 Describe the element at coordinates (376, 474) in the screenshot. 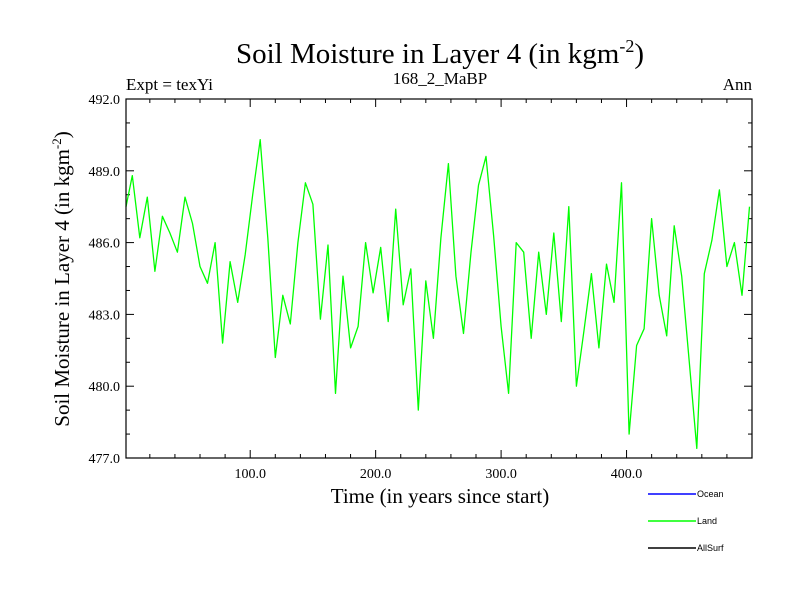

I see `x-tick-label: 200.0` at that location.